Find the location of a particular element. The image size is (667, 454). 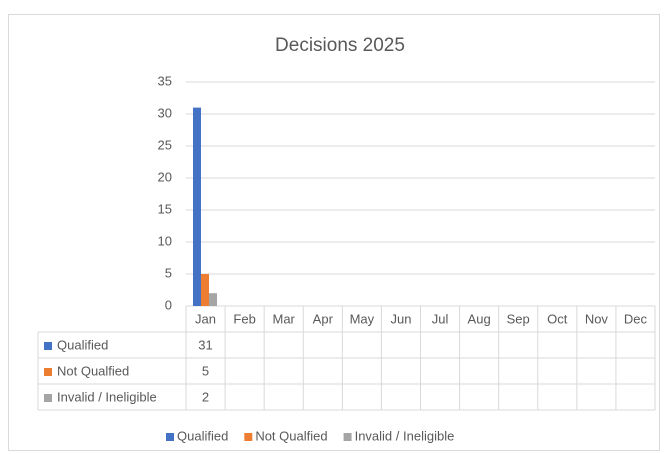

table-value: 2 is located at coordinates (205, 396).